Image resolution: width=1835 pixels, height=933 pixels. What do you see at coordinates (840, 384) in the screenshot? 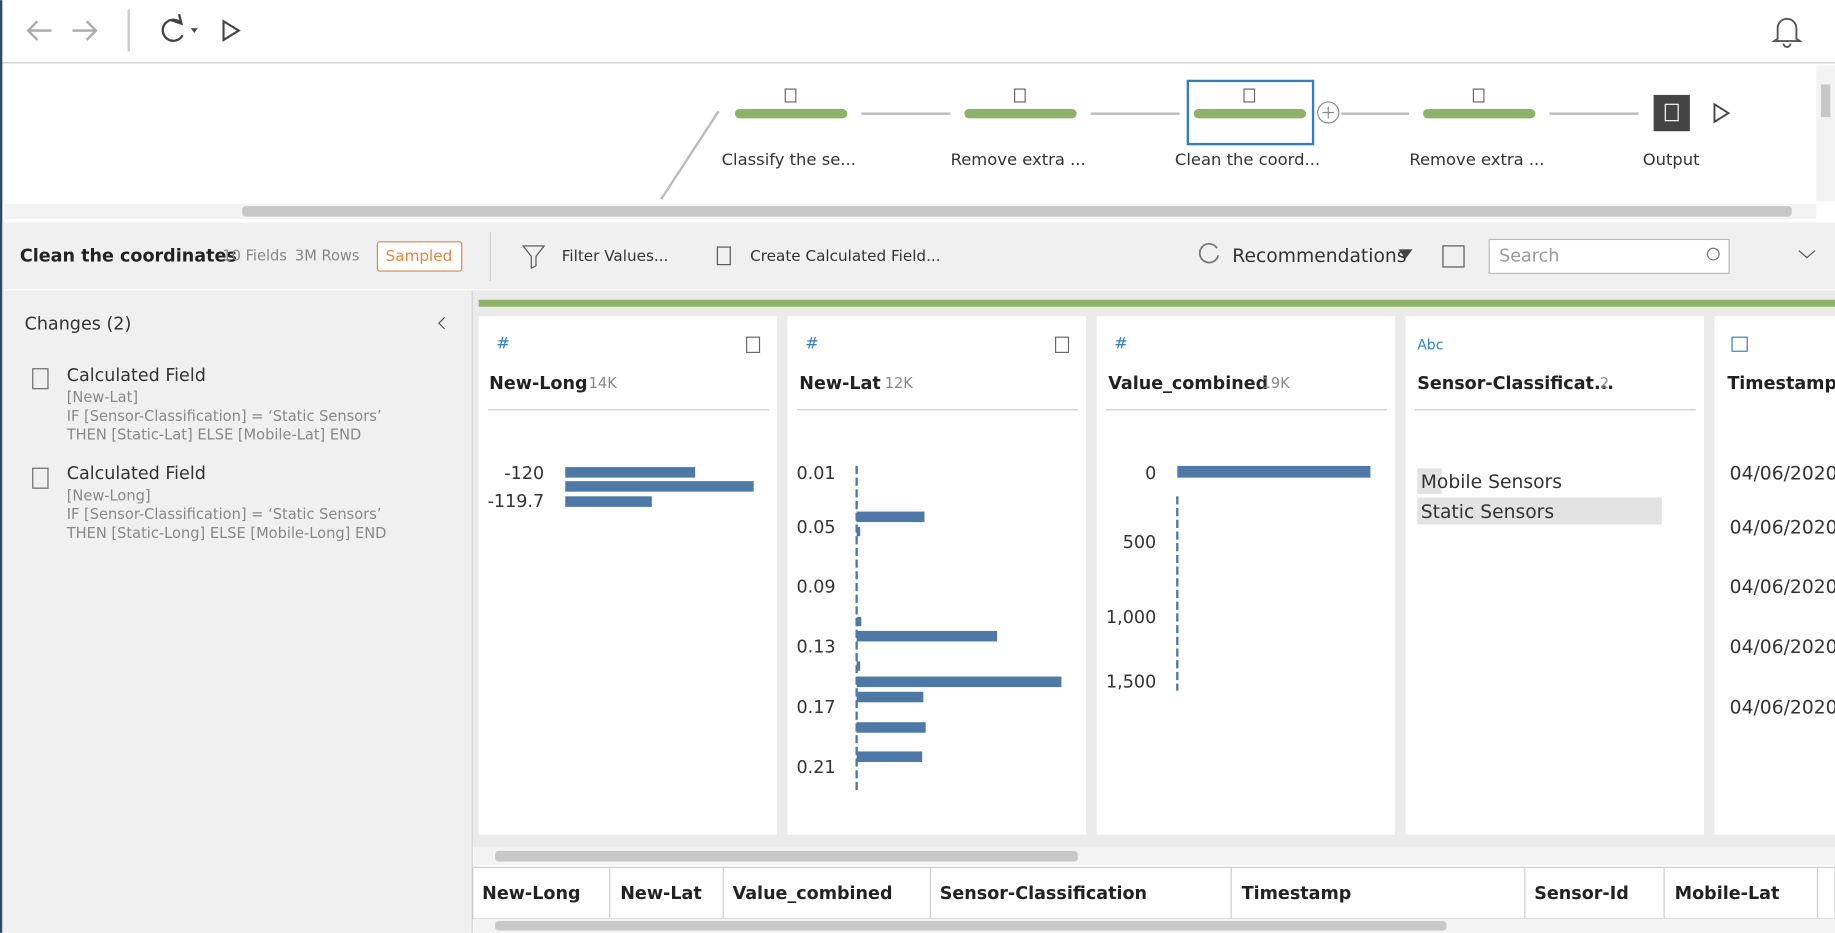
I see `card-title: New-Lat` at bounding box center [840, 384].